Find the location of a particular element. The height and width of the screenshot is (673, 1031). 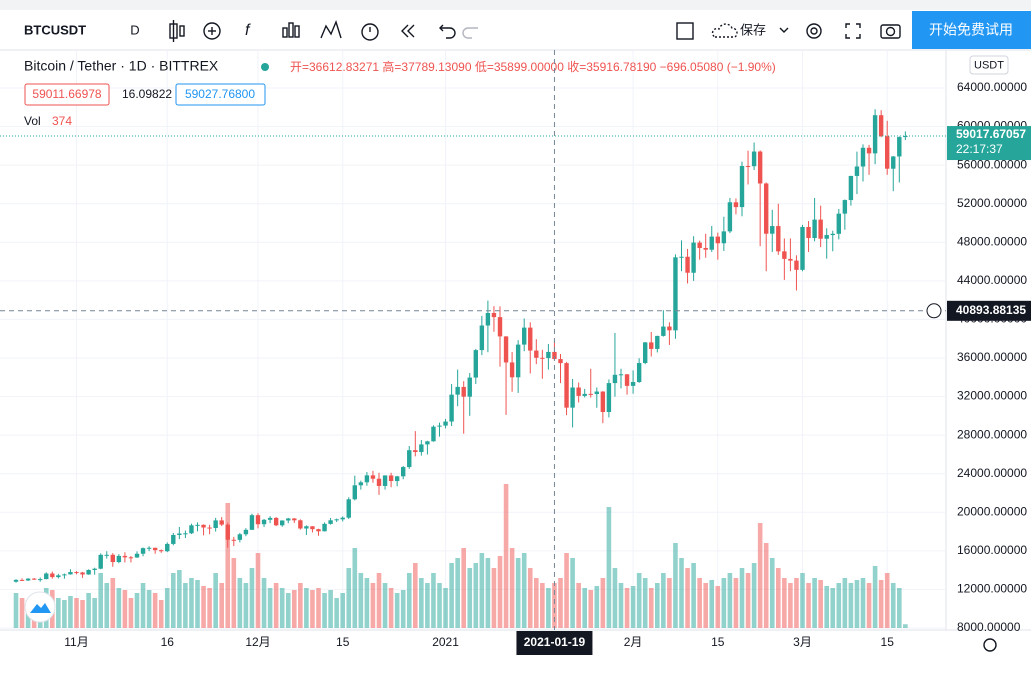

y-tick-label: 16000.00000 is located at coordinates (992, 550).